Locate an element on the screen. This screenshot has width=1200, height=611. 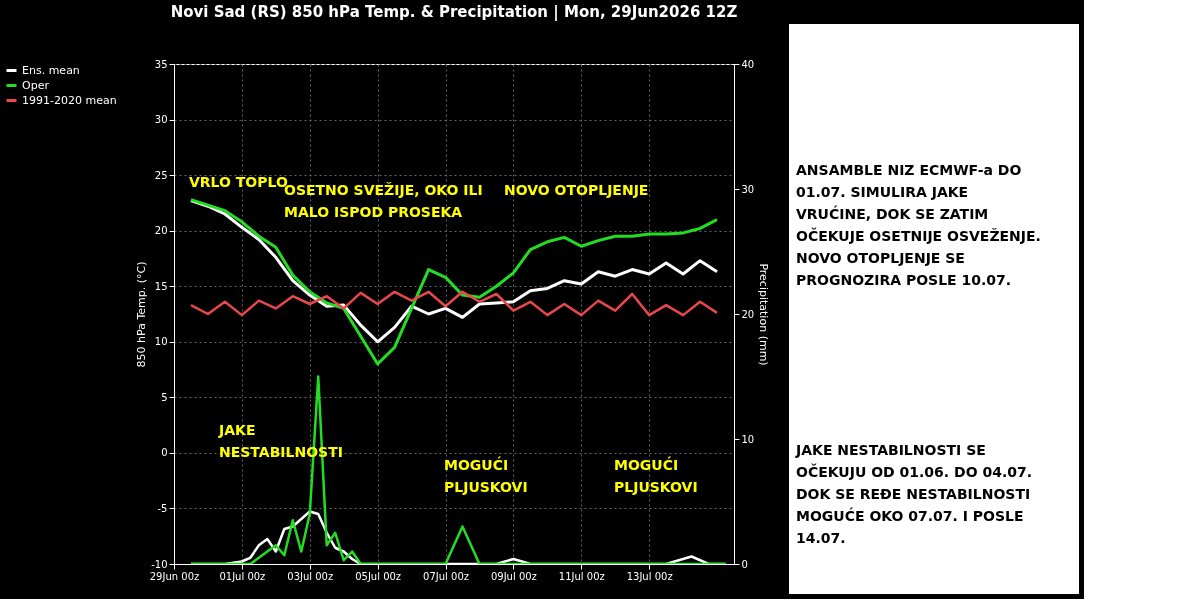
y2-tick-label: 40 is located at coordinates (748, 64).